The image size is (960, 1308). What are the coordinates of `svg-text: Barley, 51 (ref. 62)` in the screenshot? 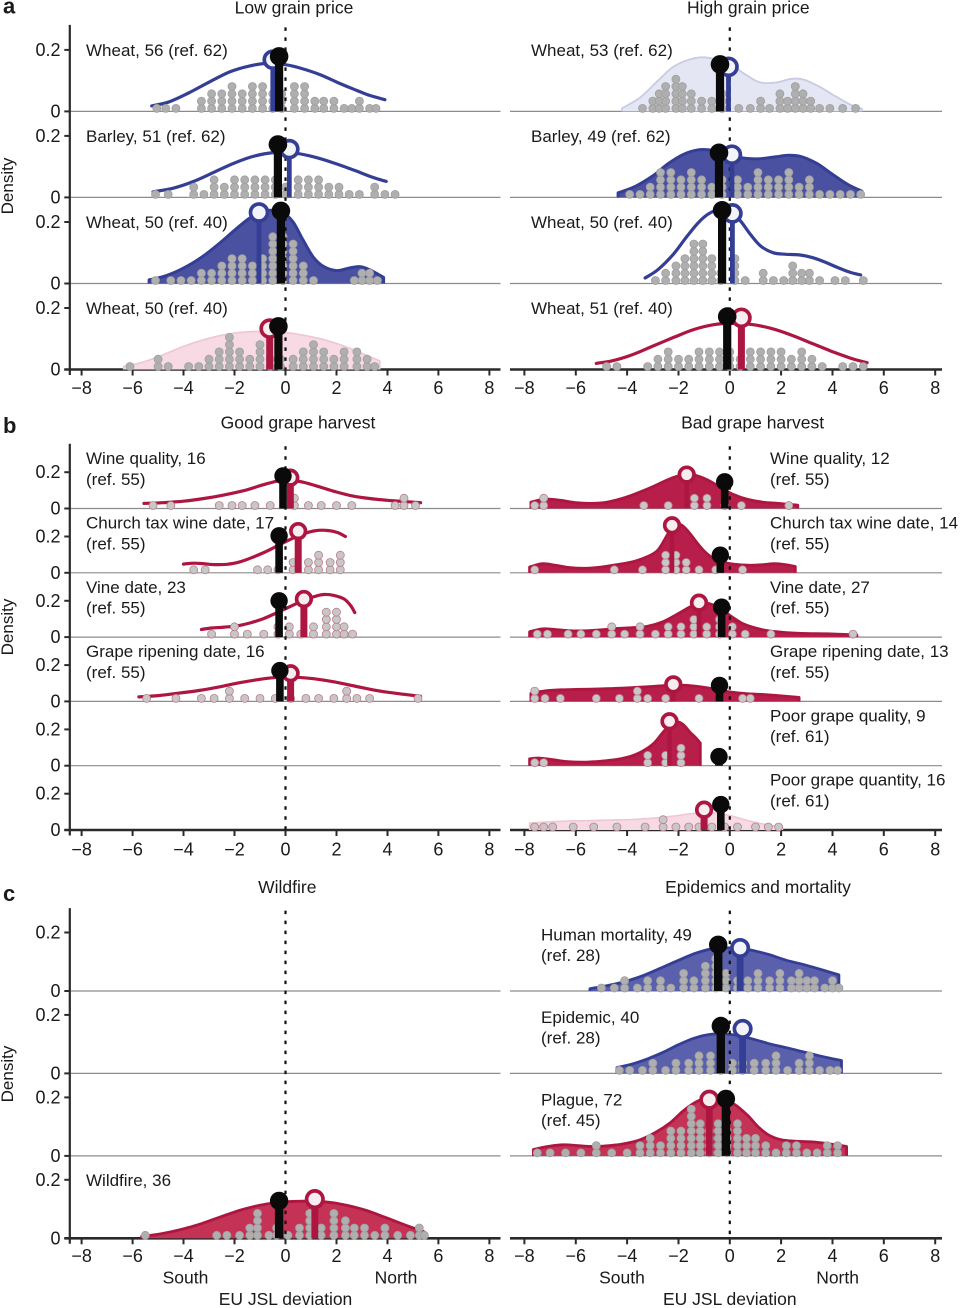 It's located at (156, 136).